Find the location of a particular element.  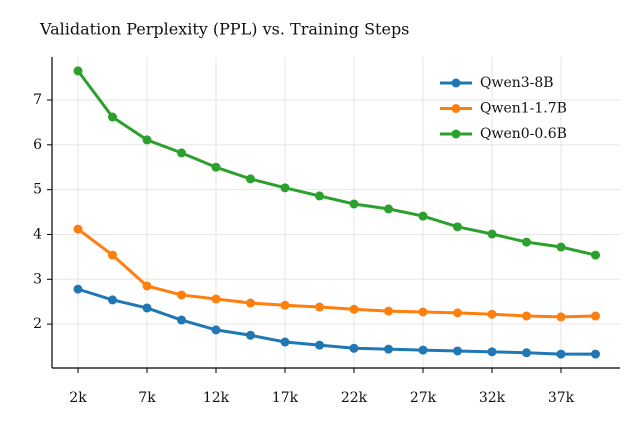

x-tick-label: 37k is located at coordinates (561, 398).